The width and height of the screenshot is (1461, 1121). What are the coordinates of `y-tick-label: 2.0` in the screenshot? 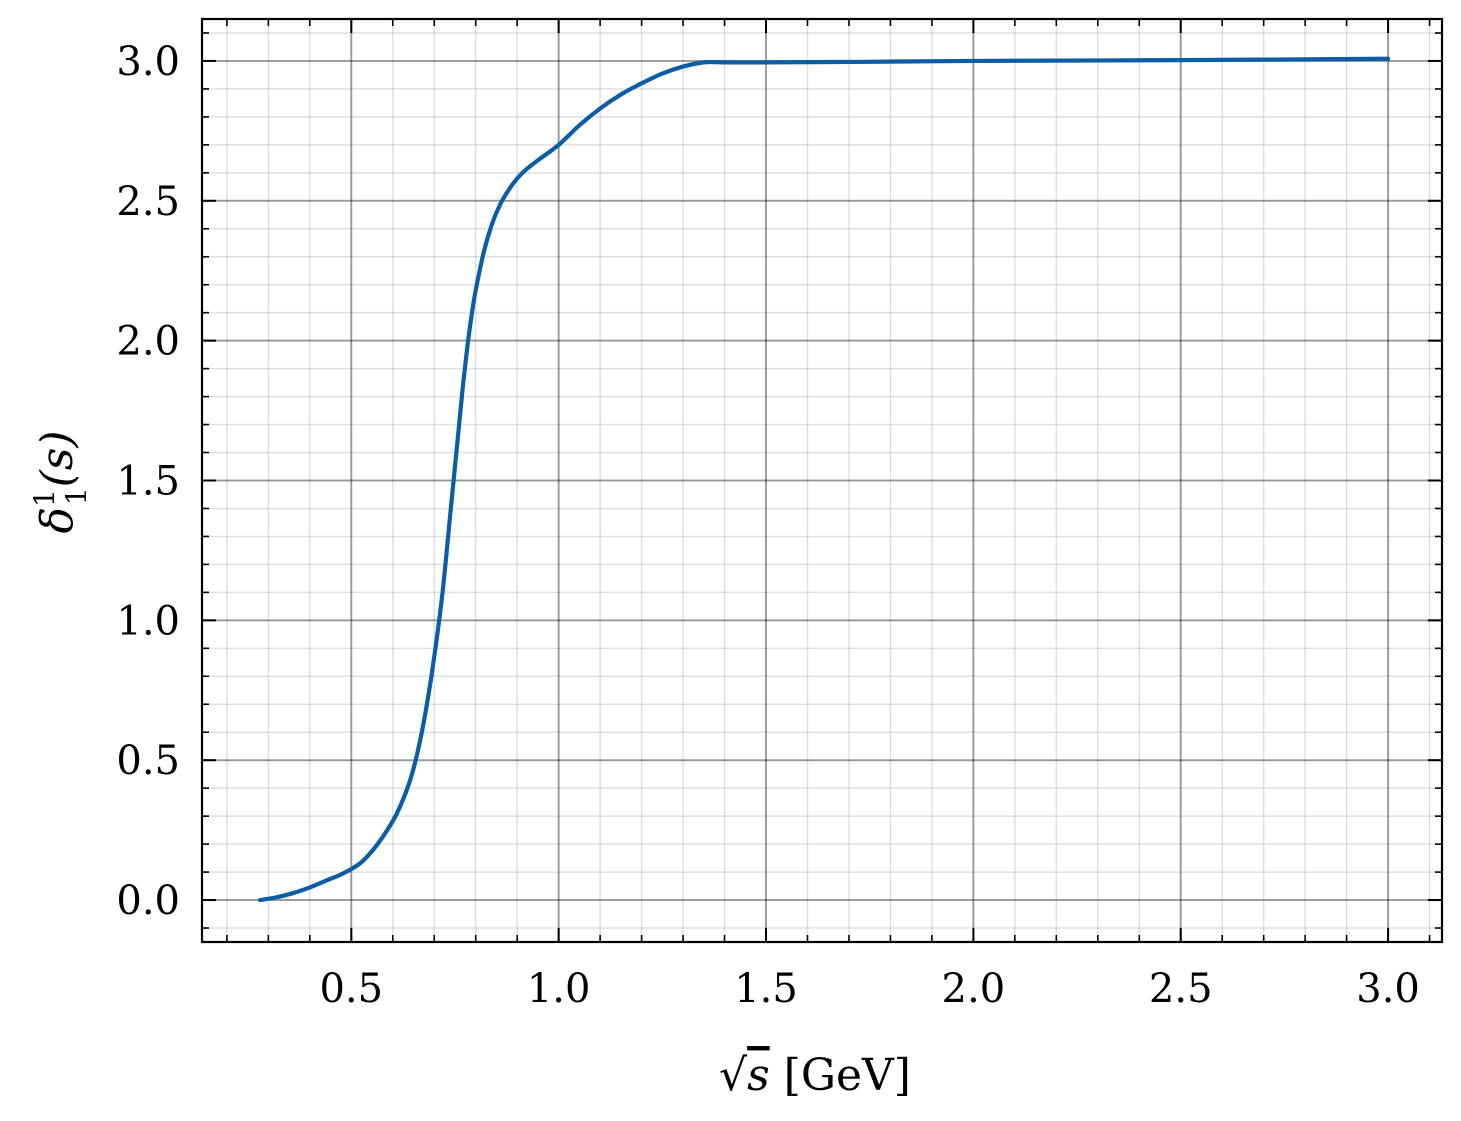 It's located at (148, 342).